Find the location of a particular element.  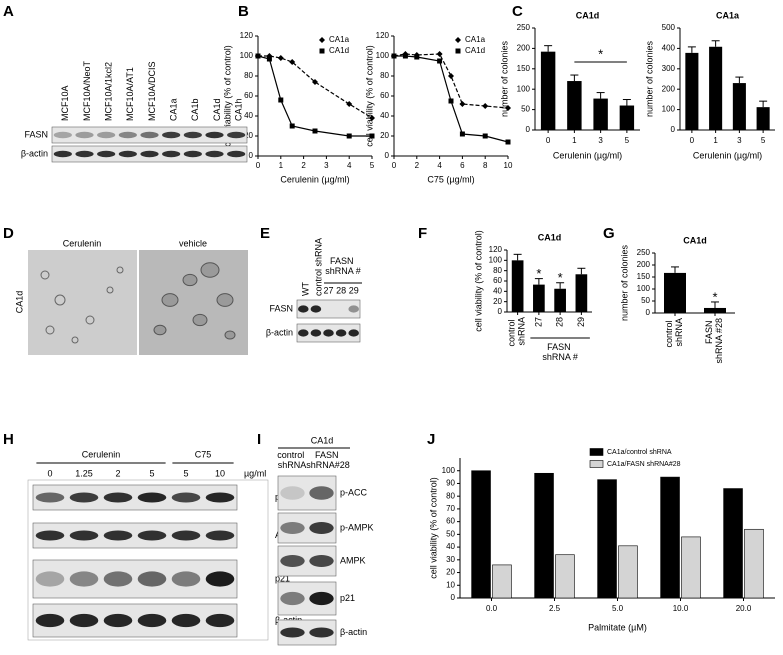

x-axis-label: C75 (µg/ml) is located at coordinates (450, 179).